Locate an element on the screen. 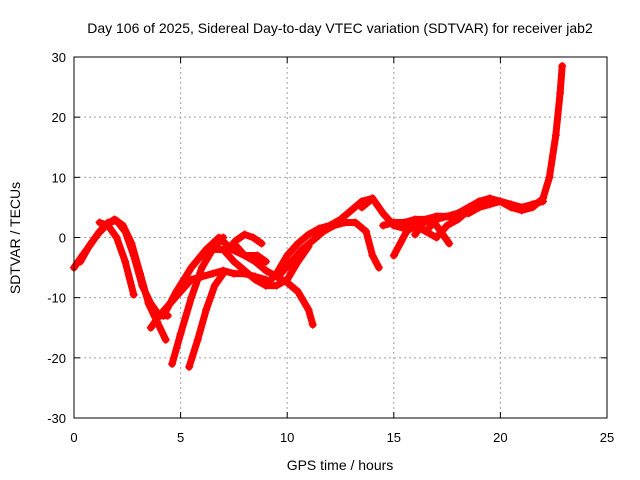 This screenshot has height=480, width=640. y-tick-label: 20 is located at coordinates (59, 117).